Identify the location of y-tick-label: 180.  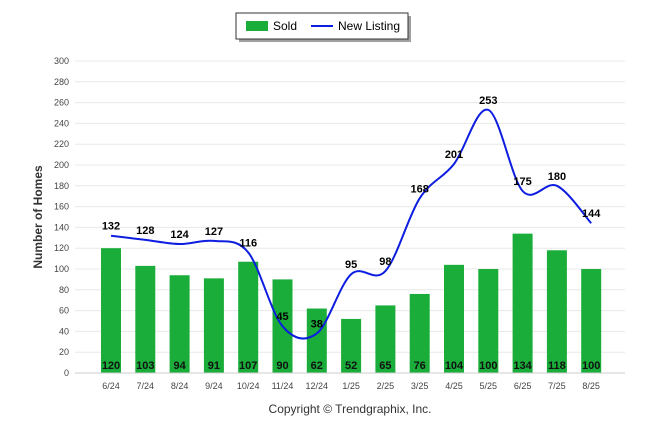
(61, 186).